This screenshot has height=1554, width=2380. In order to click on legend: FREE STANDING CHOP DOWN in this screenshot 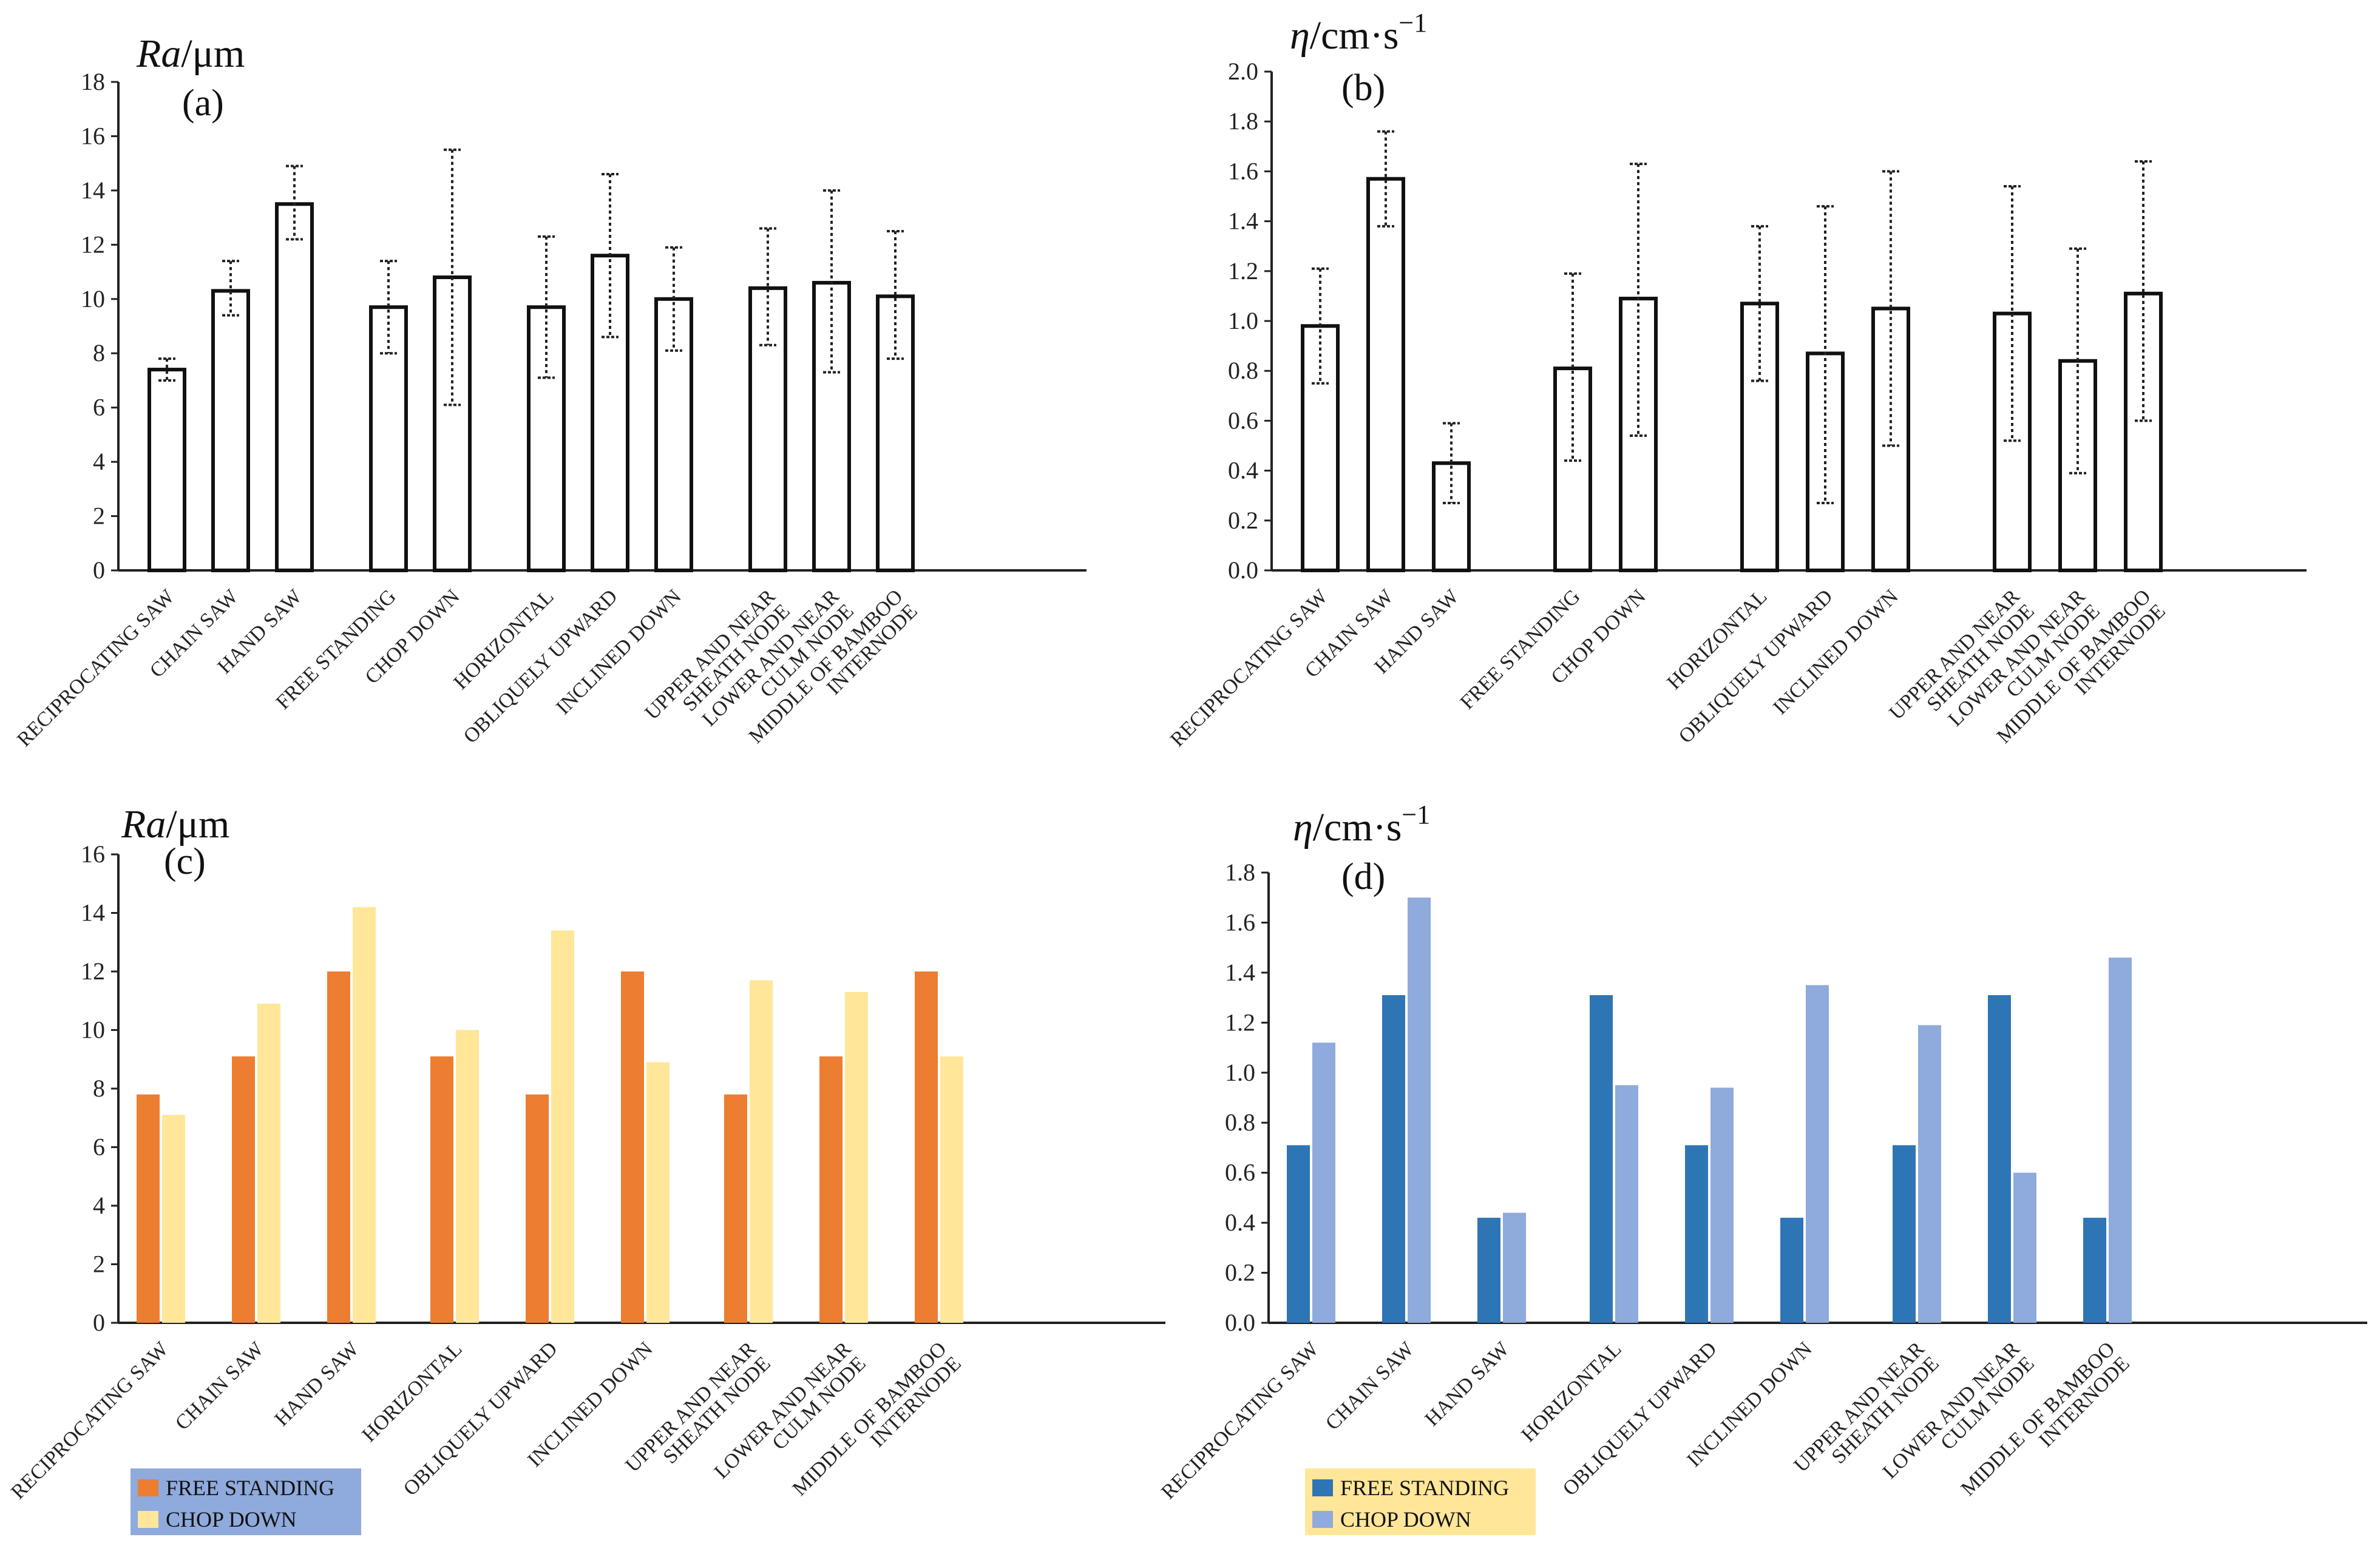, I will do `click(1420, 1502)`.